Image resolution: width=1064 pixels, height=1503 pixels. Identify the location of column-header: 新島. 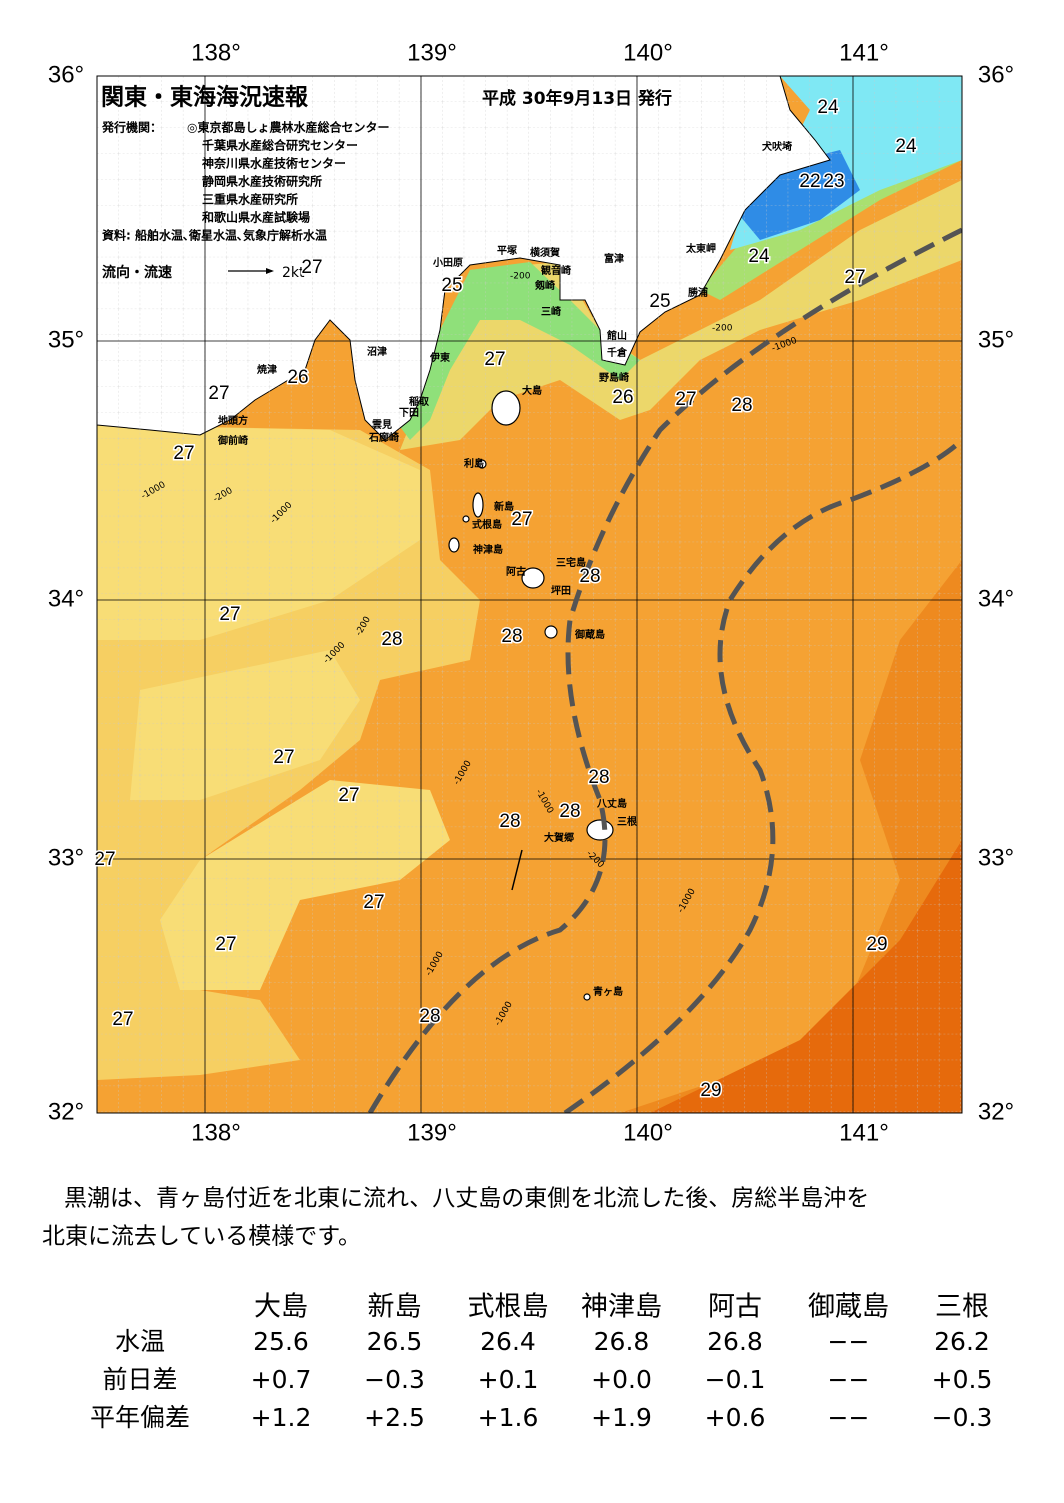
(395, 1307).